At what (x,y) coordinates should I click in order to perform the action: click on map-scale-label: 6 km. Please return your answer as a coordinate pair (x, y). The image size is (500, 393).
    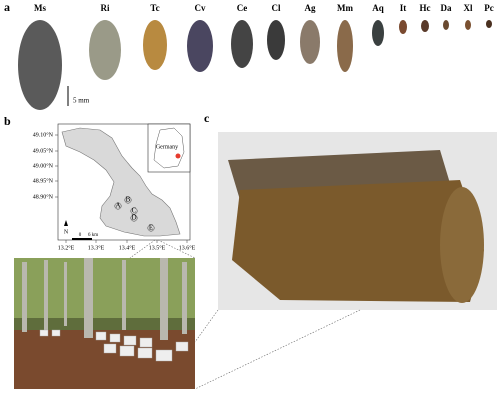
    Looking at the image, I should click on (93, 235).